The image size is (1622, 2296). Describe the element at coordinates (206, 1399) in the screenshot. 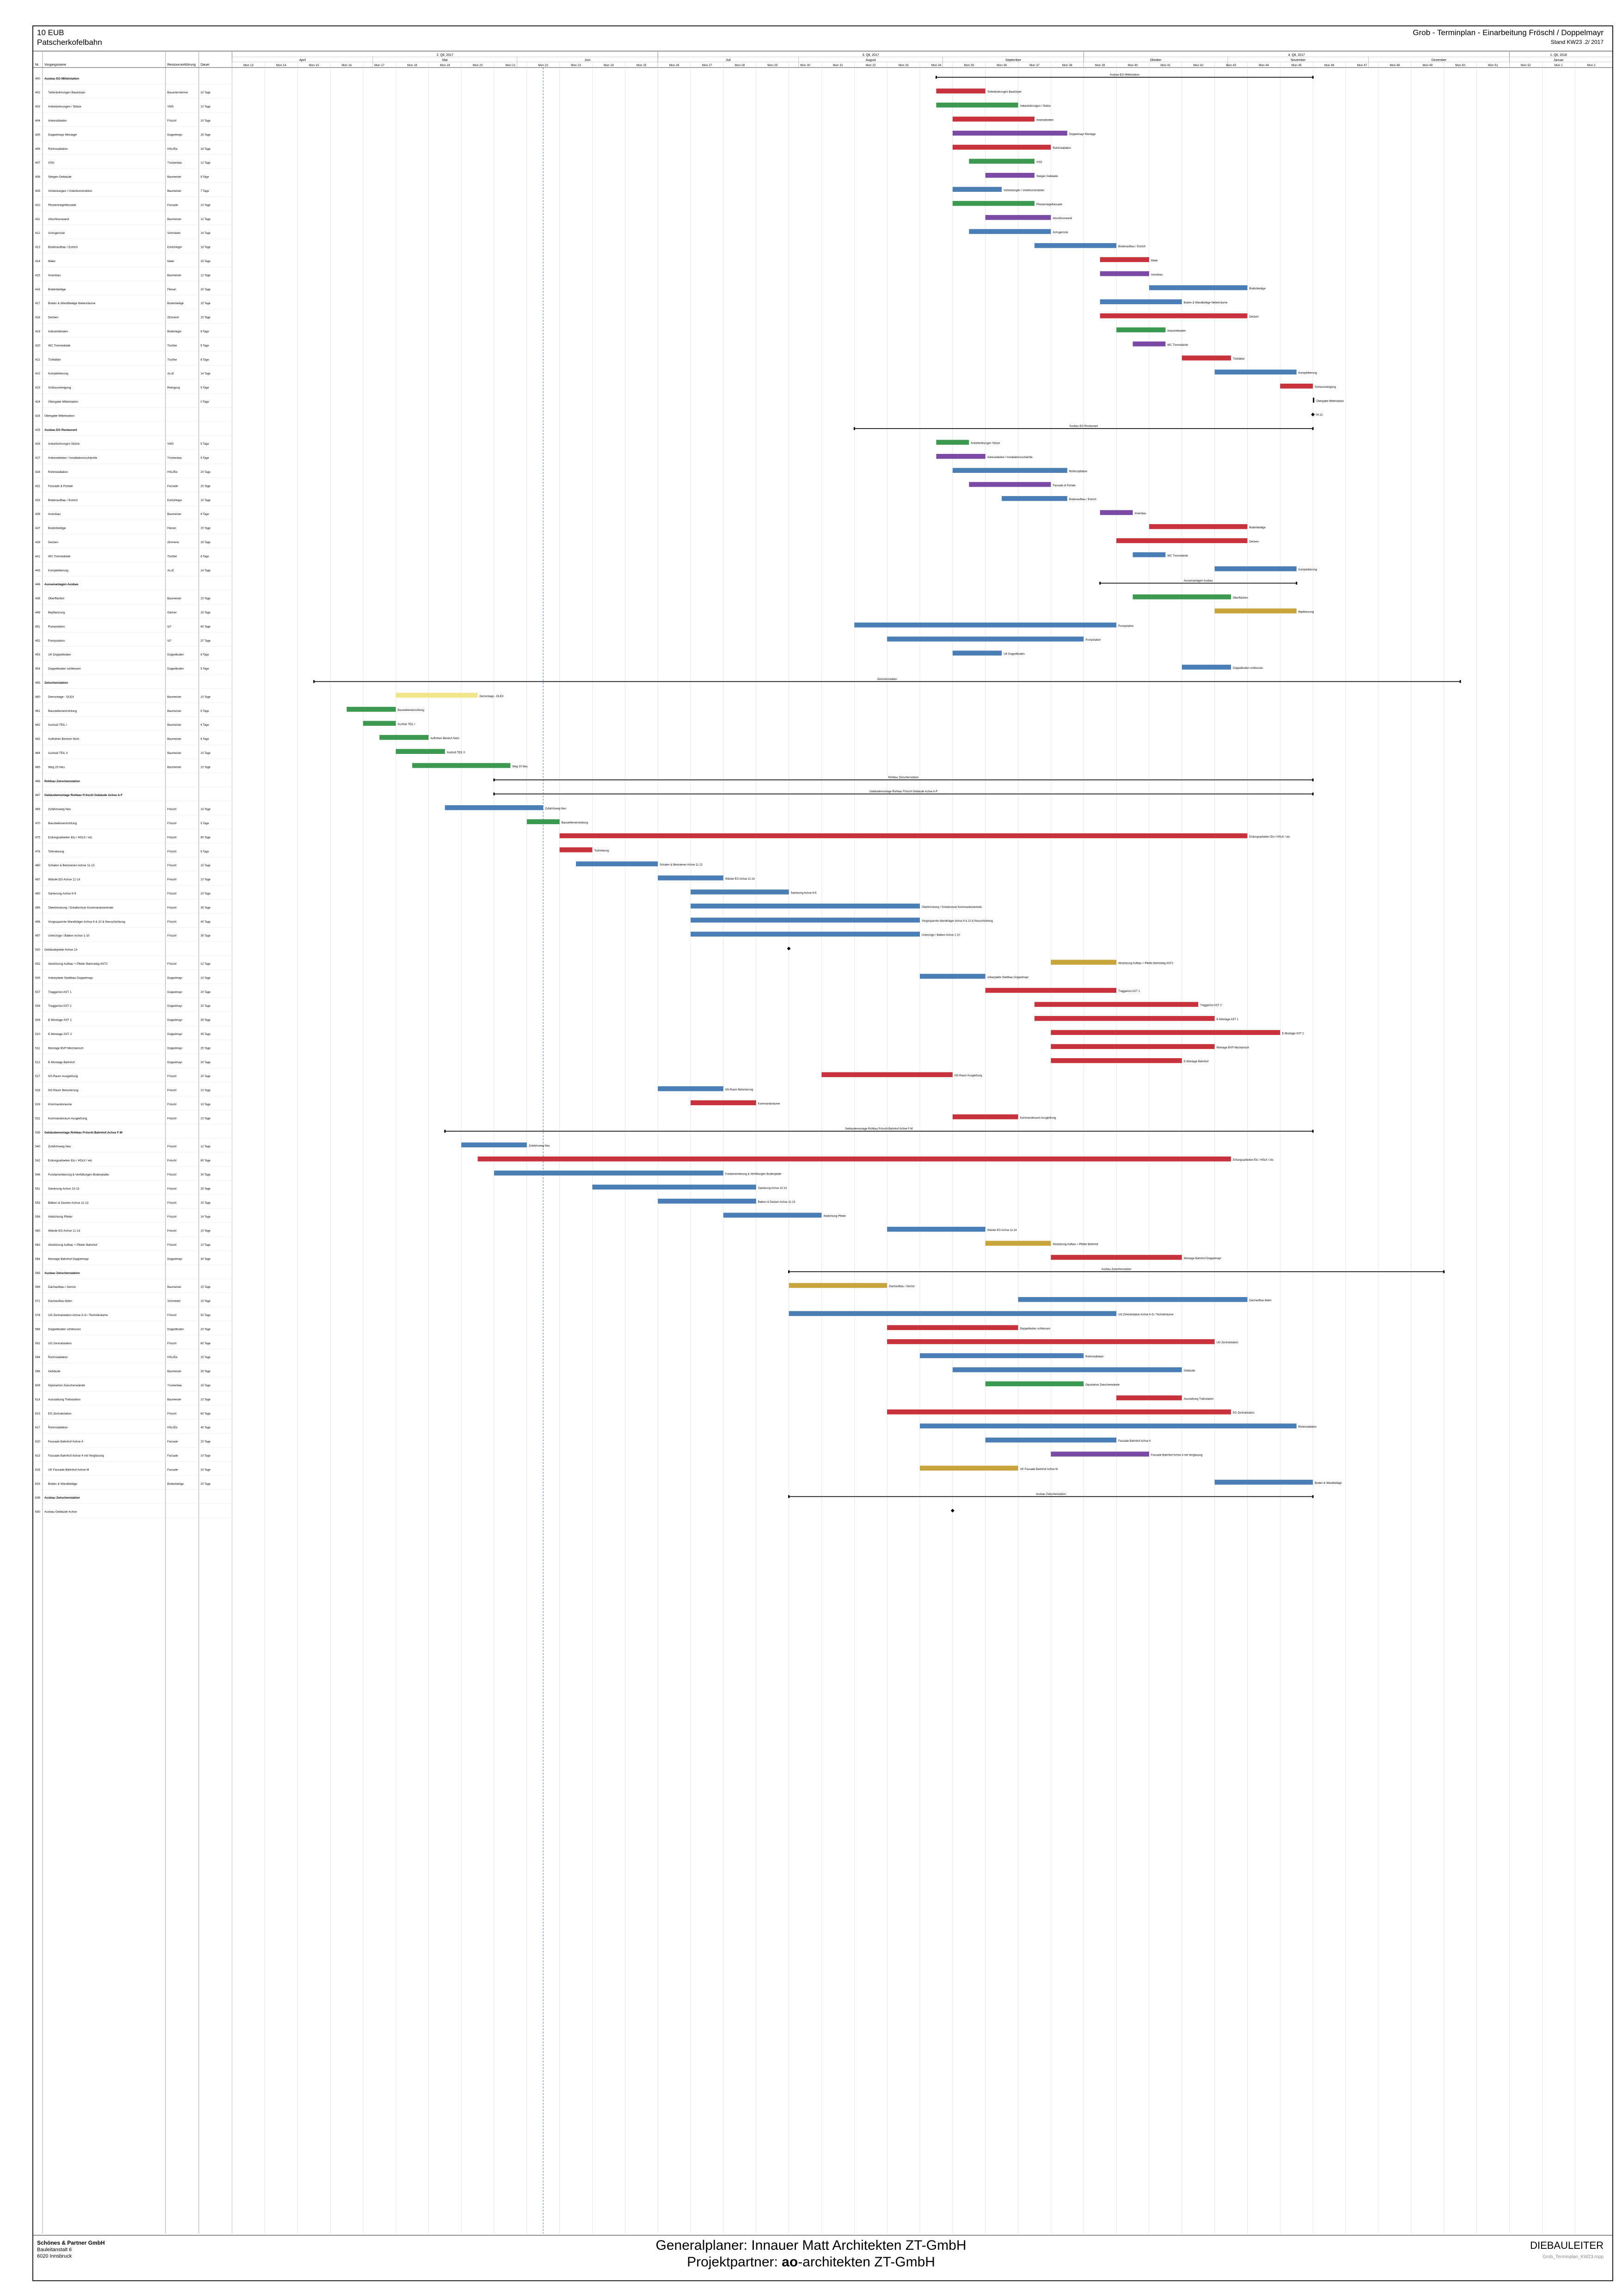

I see `task-duration: 10 Tage` at that location.